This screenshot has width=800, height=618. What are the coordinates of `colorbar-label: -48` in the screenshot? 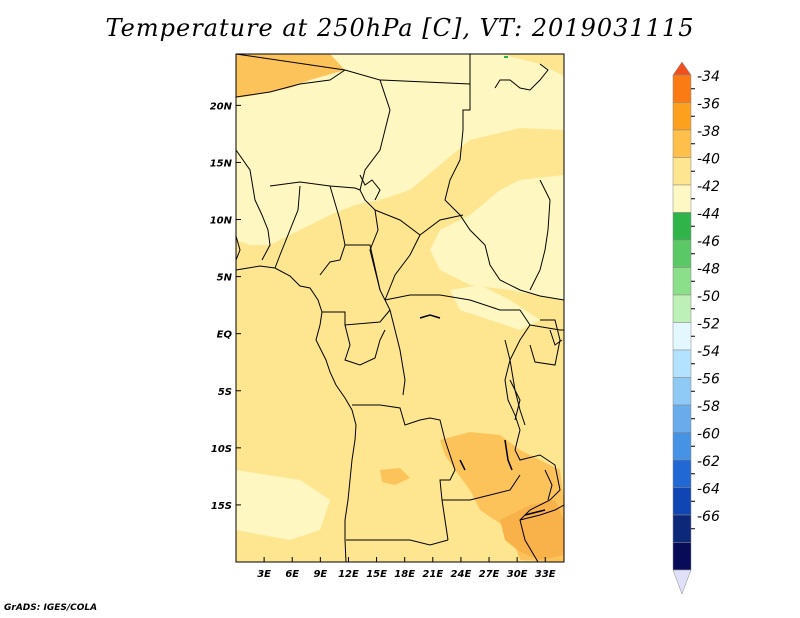 It's located at (708, 269).